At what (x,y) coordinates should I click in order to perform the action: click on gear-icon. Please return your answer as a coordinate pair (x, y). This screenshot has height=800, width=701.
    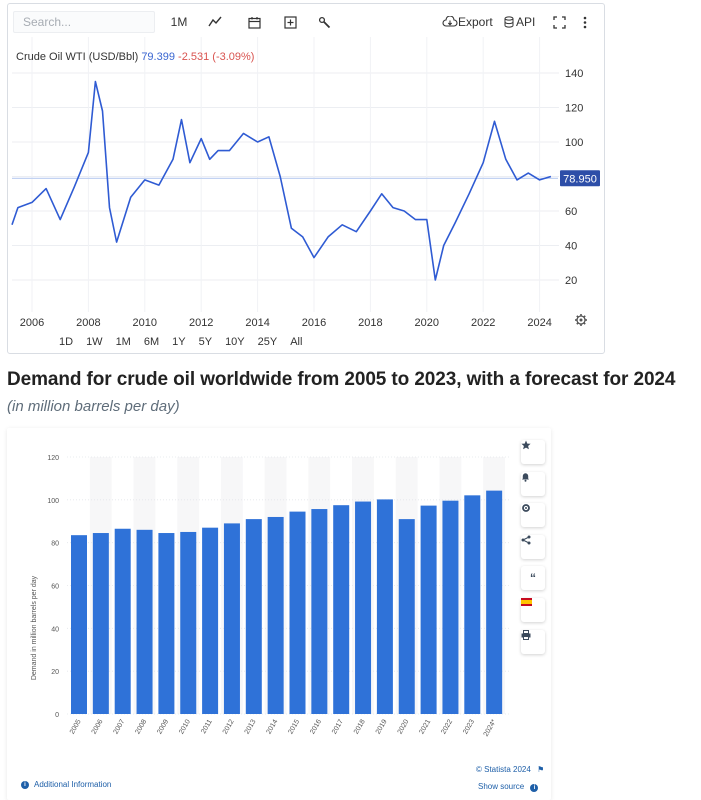
    Looking at the image, I should click on (533, 515).